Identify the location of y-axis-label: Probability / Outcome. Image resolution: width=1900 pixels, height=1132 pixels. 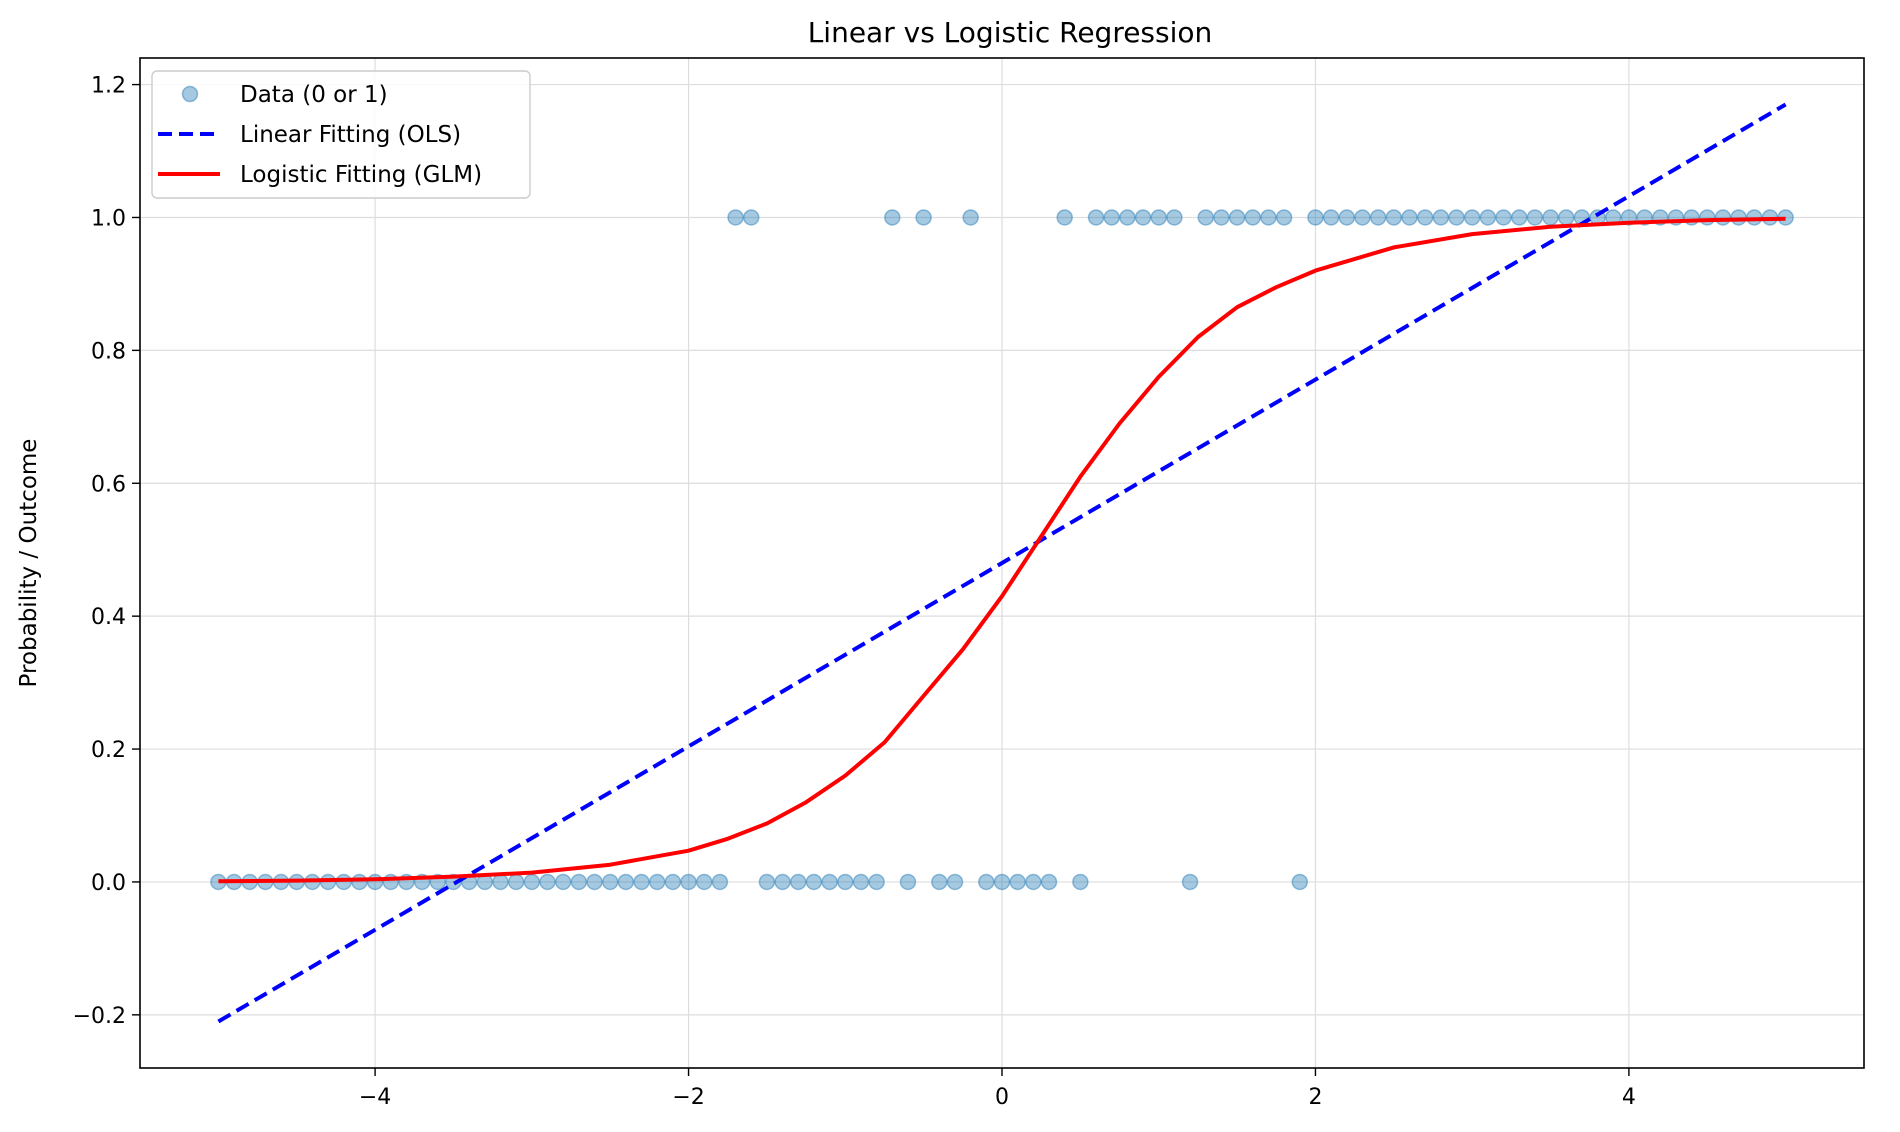
(29, 563).